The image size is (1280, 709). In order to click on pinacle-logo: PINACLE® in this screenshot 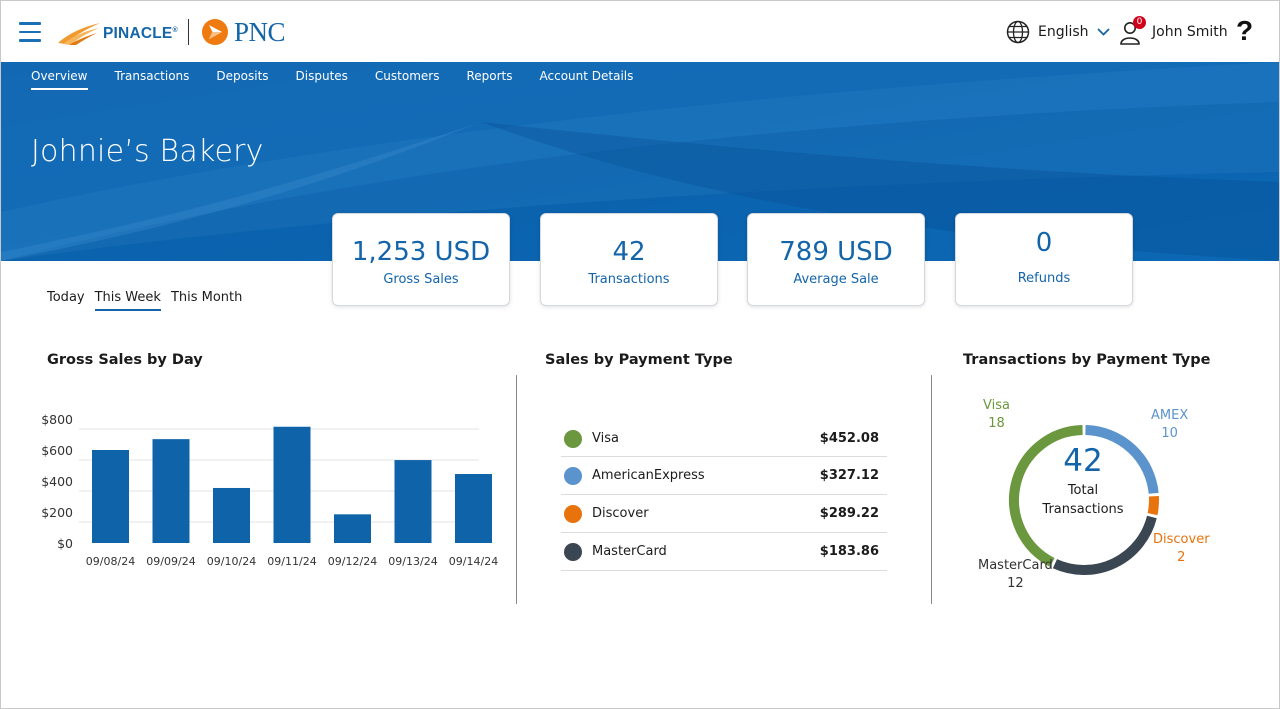, I will do `click(117, 32)`.